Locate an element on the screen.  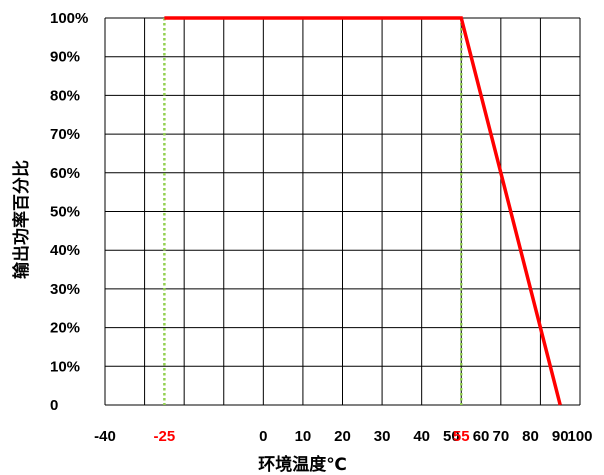
x-tick-label: 55 is located at coordinates (461, 436).